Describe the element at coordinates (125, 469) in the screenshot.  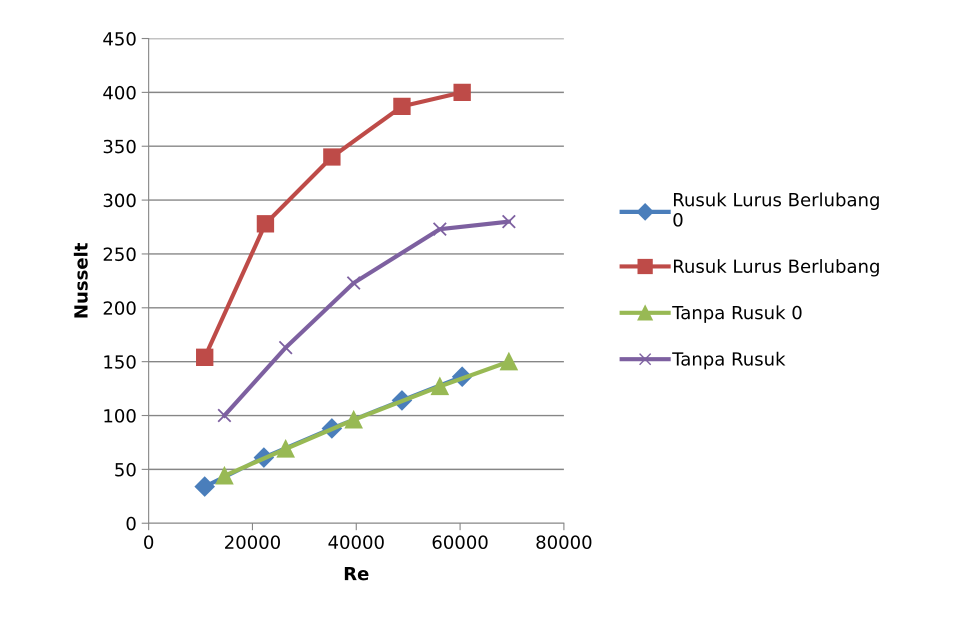
I see `y-tick-label: 50` at that location.